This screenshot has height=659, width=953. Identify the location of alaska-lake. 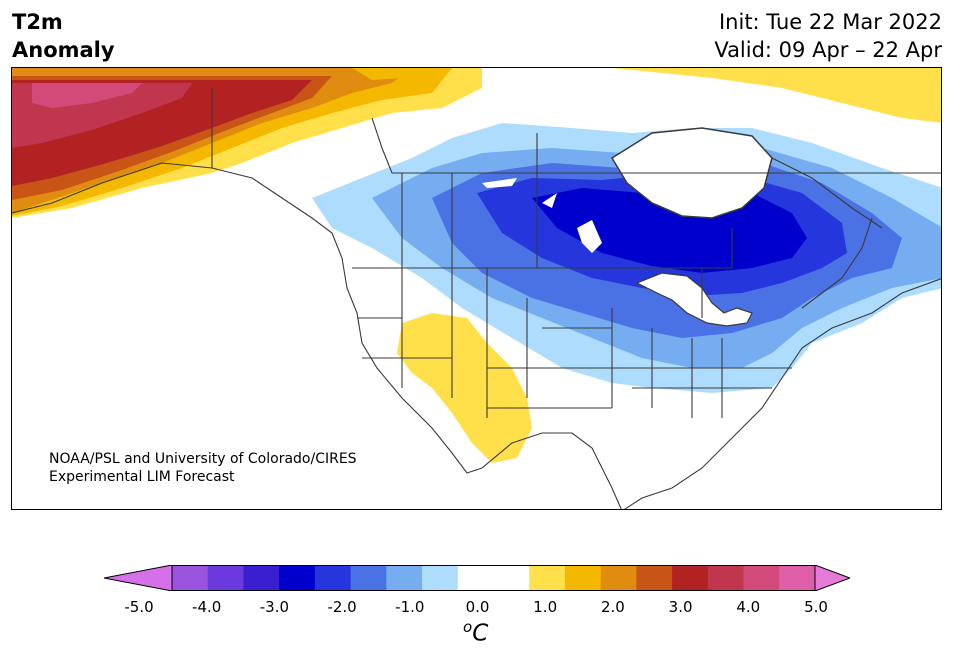
(549, 200).